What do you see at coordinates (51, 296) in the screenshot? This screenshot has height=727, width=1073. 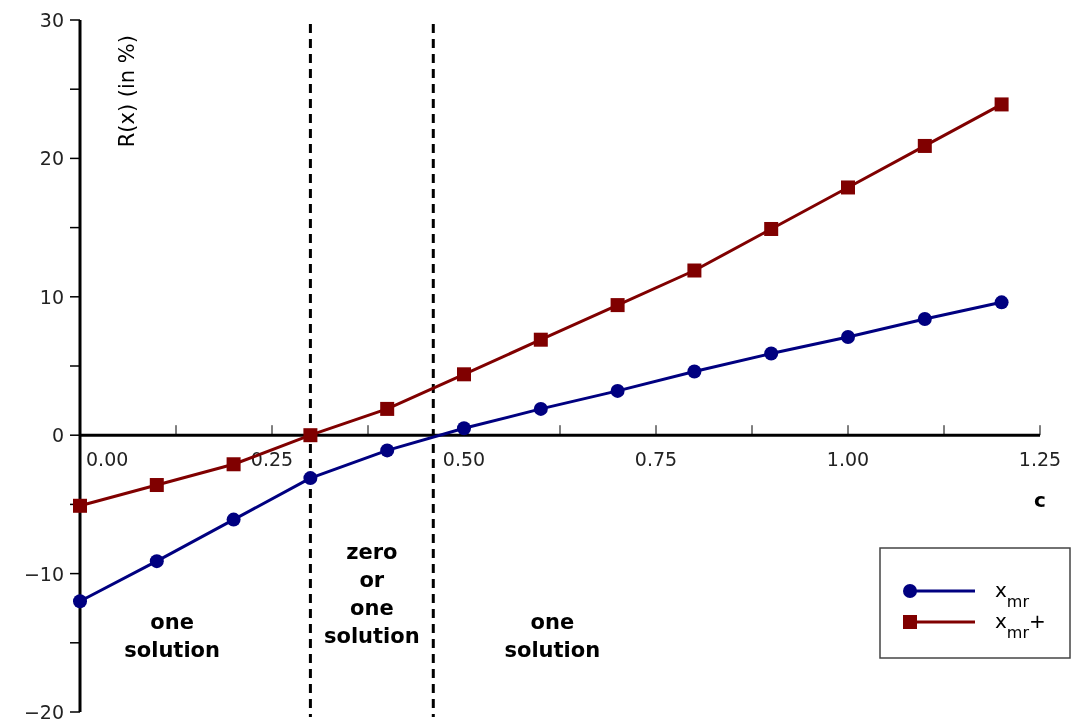 I see `y-tick-label: 10` at bounding box center [51, 296].